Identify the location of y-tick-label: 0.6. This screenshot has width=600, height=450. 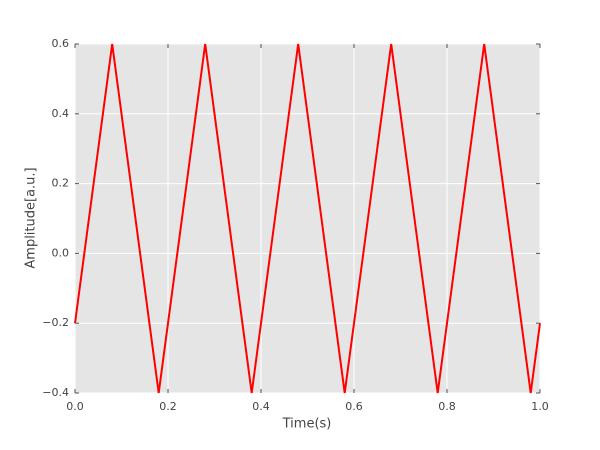
(61, 43).